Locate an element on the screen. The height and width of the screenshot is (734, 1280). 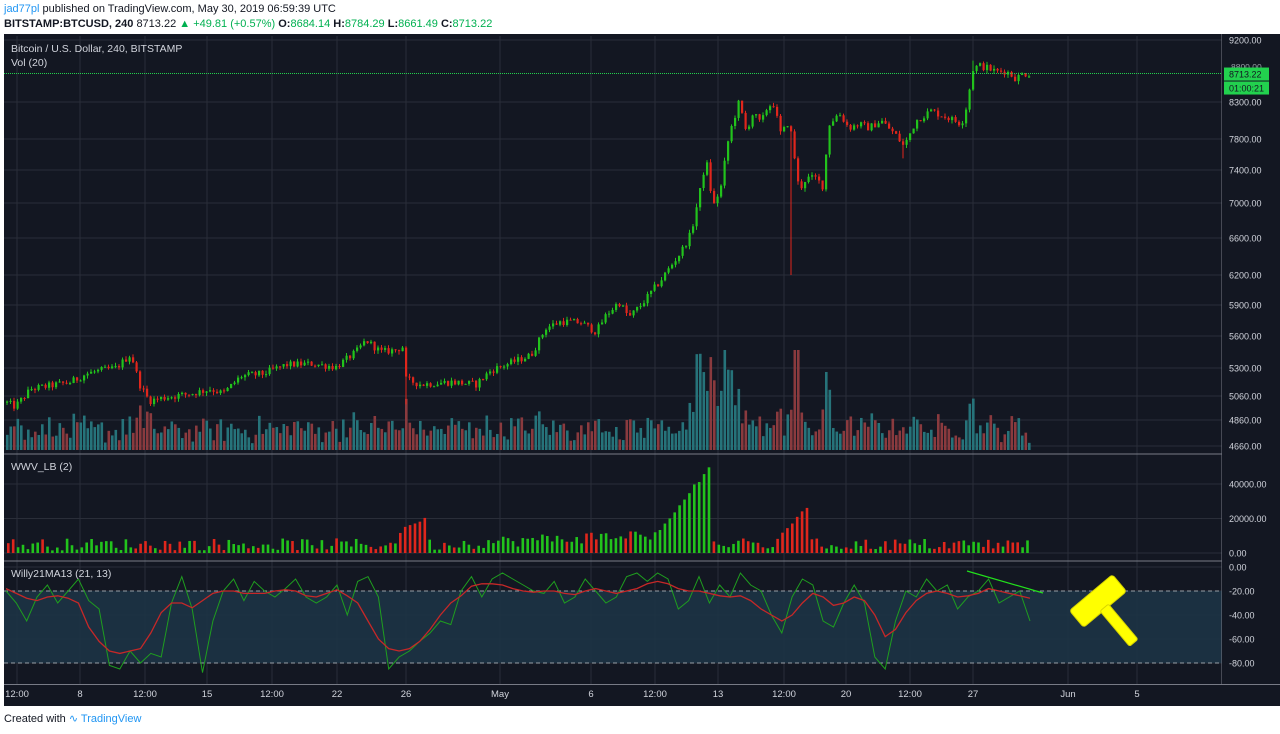
created-with-label: Created with is located at coordinates (35, 719).